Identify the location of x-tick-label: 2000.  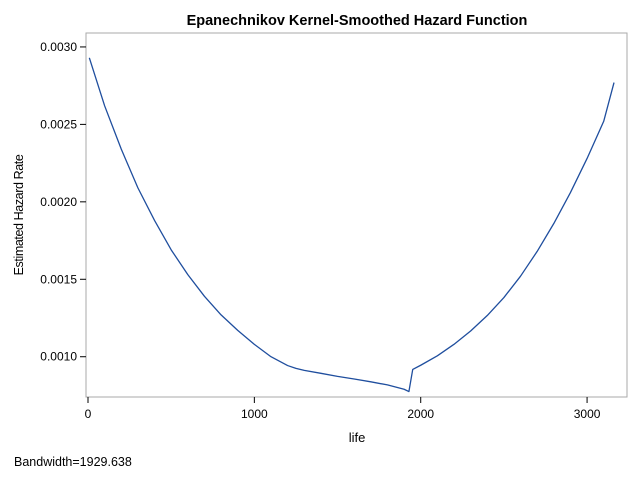
(420, 414).